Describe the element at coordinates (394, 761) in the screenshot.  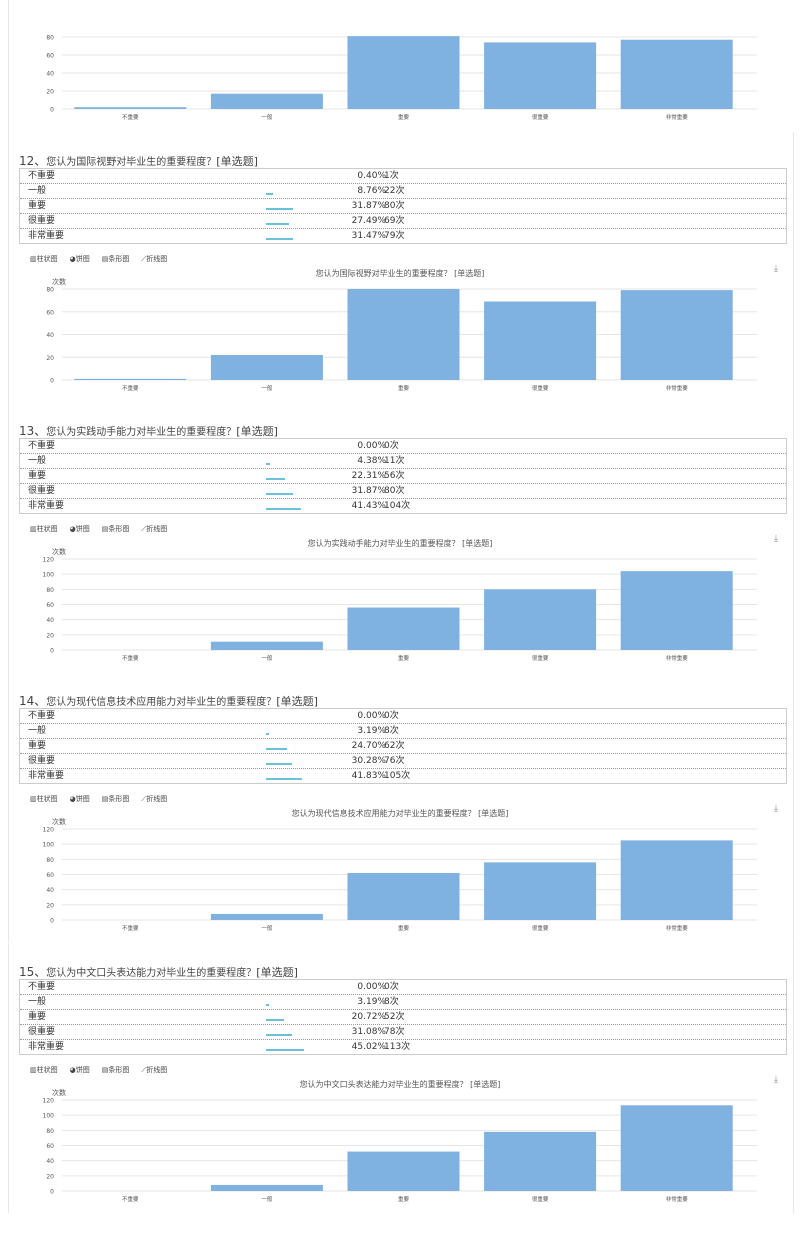
I see `option-count: 76次` at that location.